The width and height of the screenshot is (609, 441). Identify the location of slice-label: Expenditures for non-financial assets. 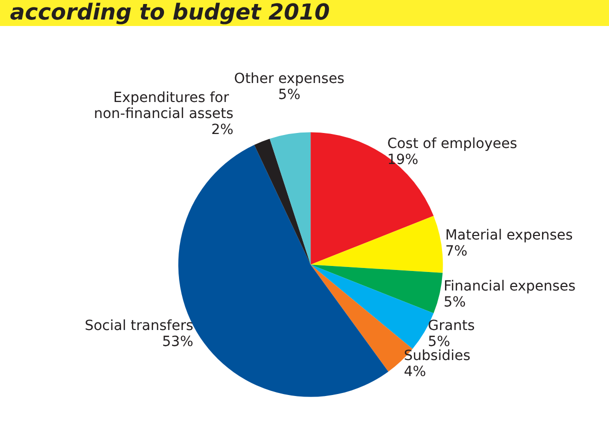
(164, 106).